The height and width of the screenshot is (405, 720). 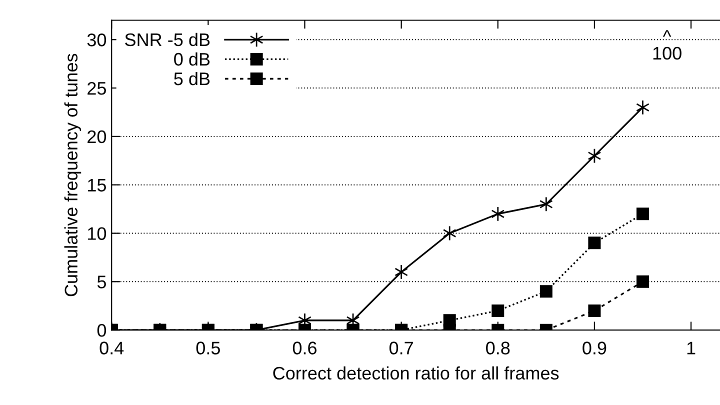 What do you see at coordinates (101, 282) in the screenshot?
I see `y-tick-label: 5` at bounding box center [101, 282].